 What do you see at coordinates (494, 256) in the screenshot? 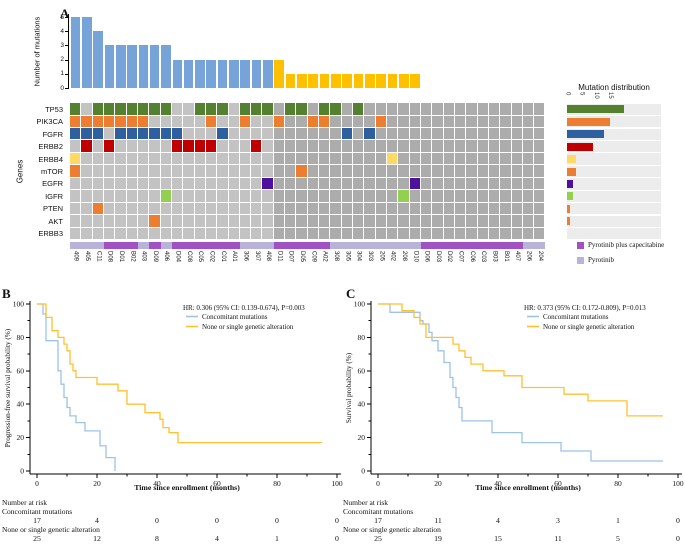
I see `sample-id-label: B03` at bounding box center [494, 256].